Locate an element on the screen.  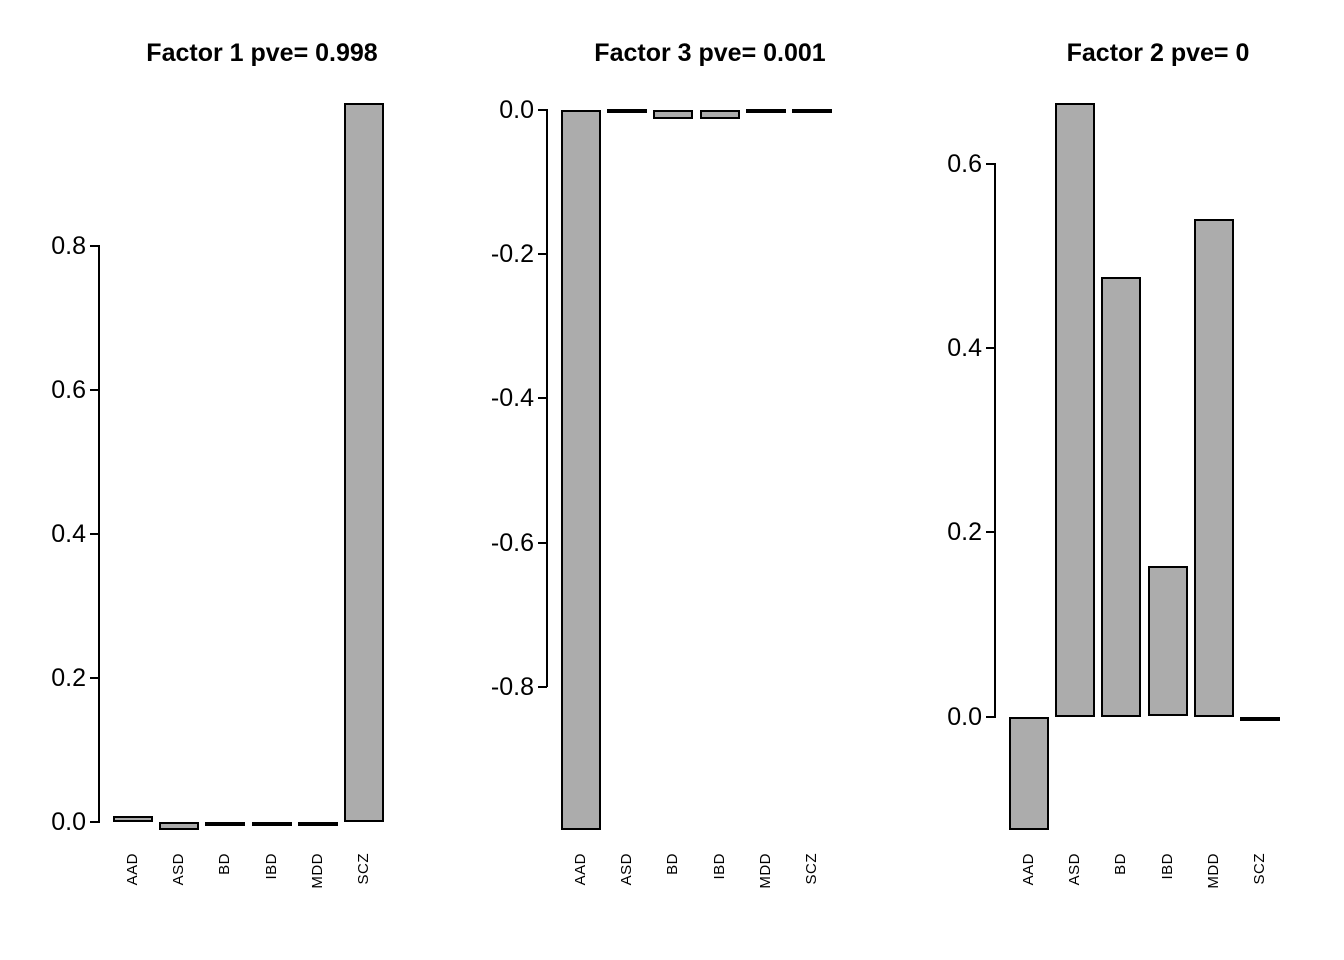
chart-title: Factor 2 pve= 0 is located at coordinates (1158, 53).